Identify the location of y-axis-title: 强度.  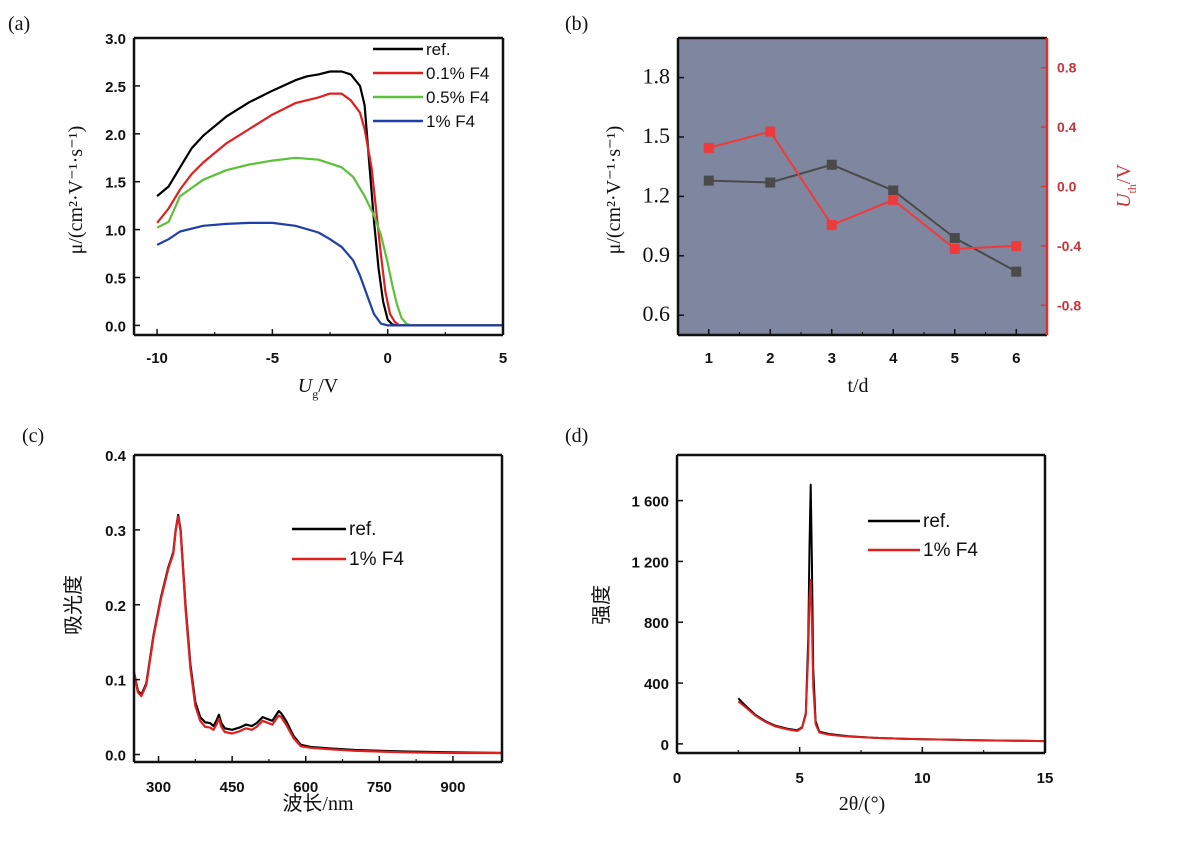
(601, 605).